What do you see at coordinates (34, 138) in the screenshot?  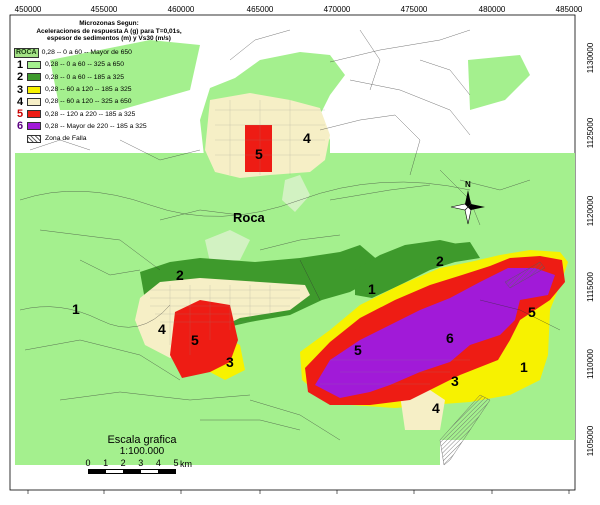 I see `fault-swatch` at bounding box center [34, 138].